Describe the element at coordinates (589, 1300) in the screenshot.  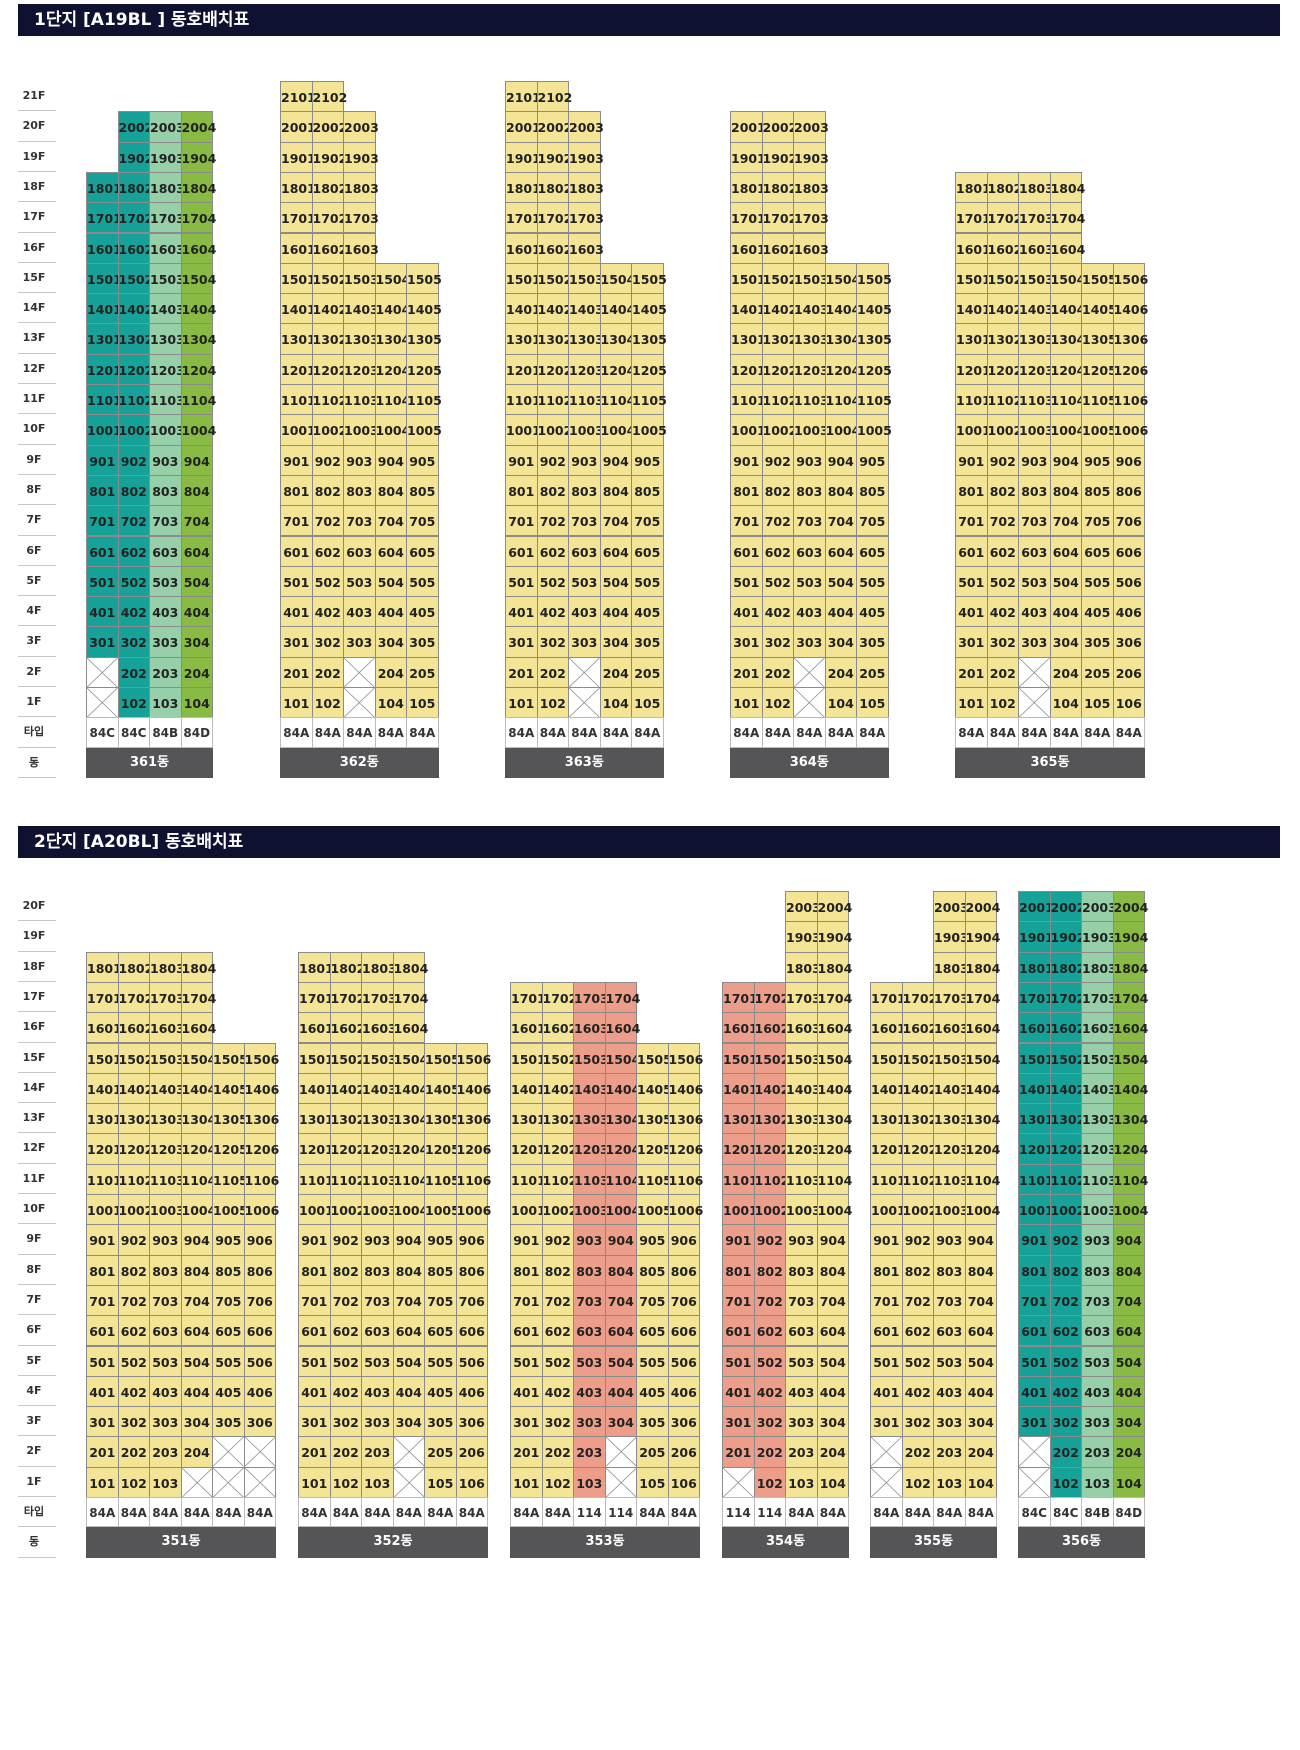
I see `unit-cell: 703` at that location.